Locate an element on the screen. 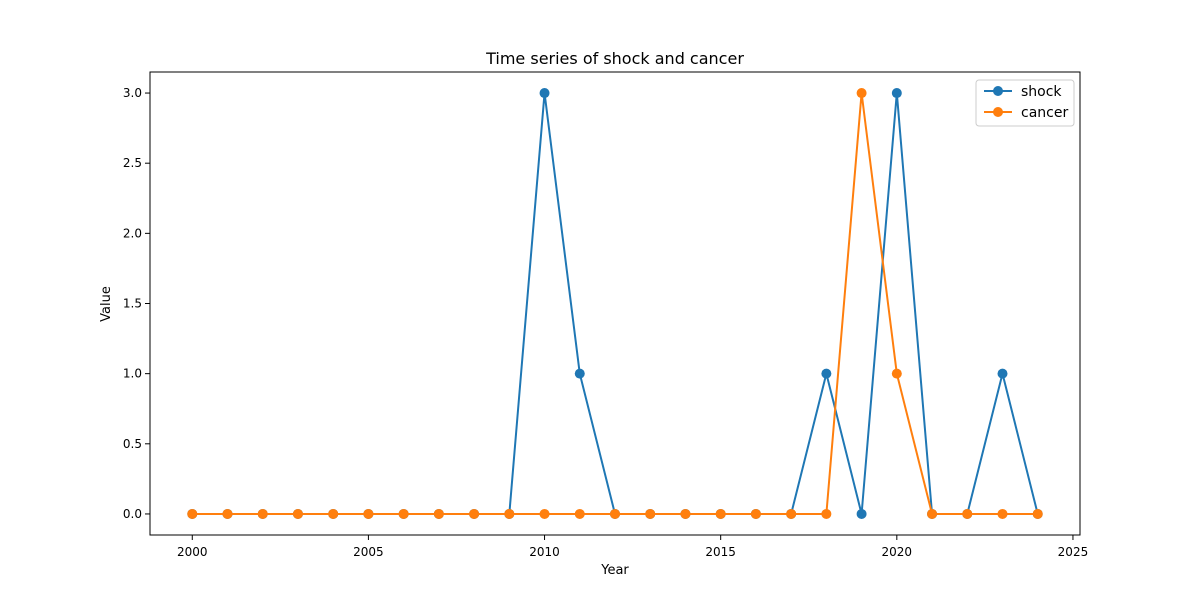 The height and width of the screenshot is (600, 1200). legend-label-cancer: cancer is located at coordinates (1044, 113).